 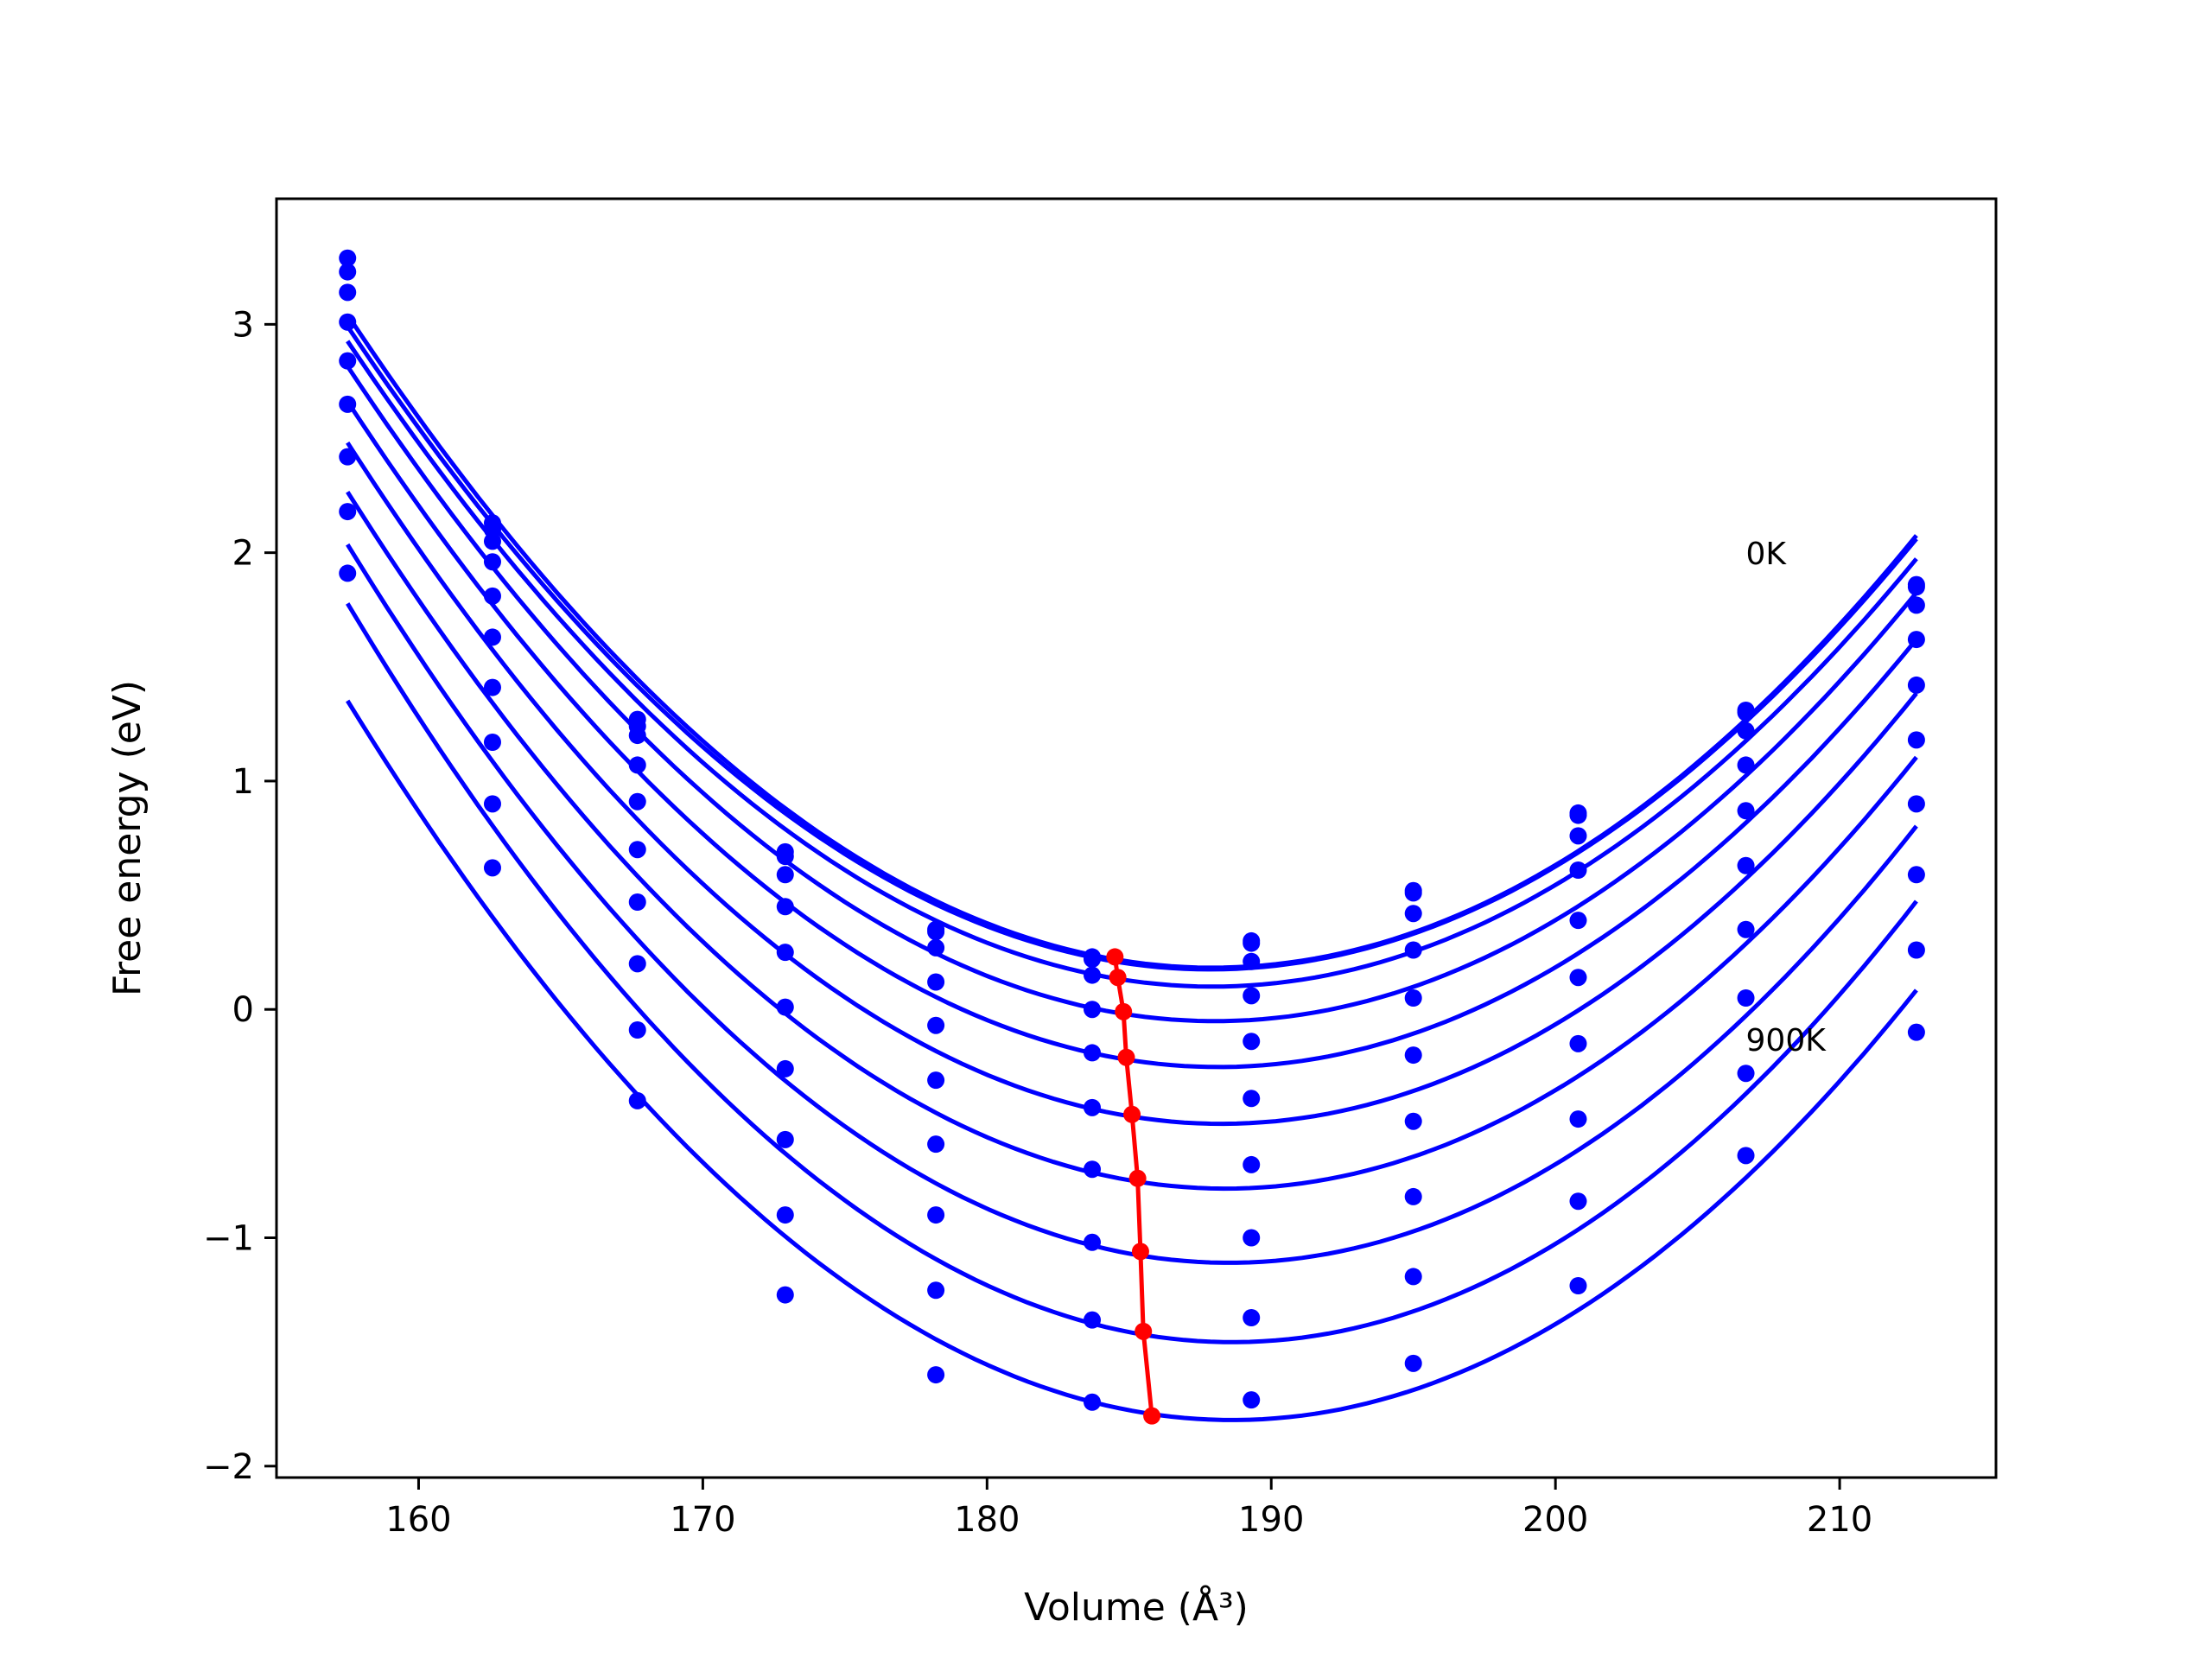 What do you see at coordinates (127, 838) in the screenshot?
I see `y-axis-label: Free energy (eV)` at bounding box center [127, 838].